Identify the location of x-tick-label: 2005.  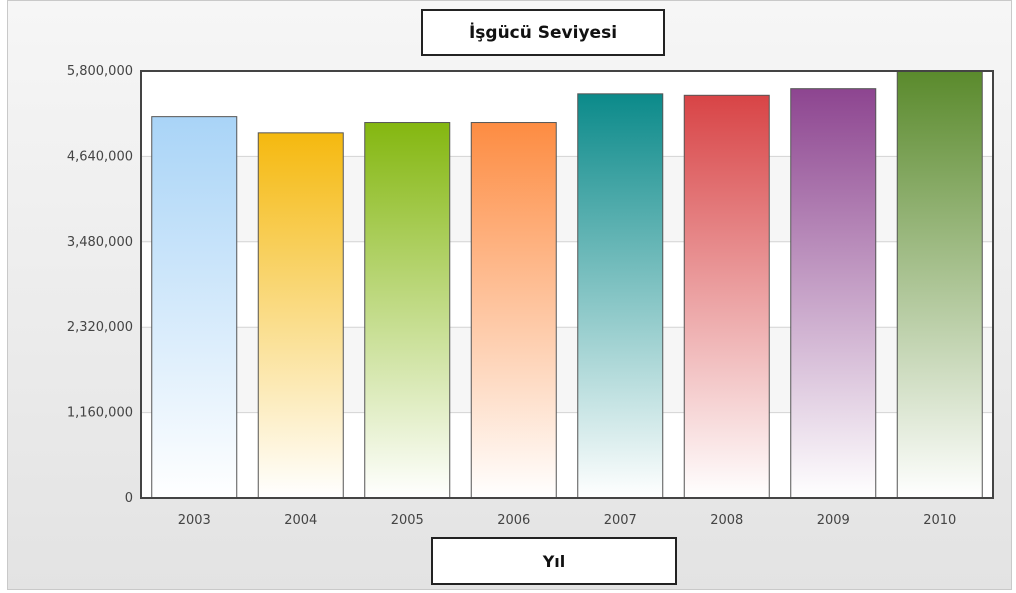
(407, 520).